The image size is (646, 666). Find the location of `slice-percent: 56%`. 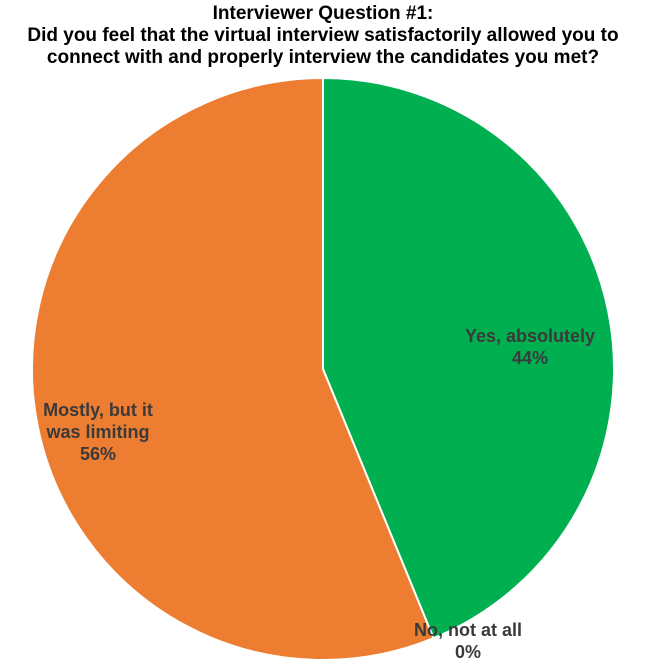

slice-percent: 56% is located at coordinates (98, 454).